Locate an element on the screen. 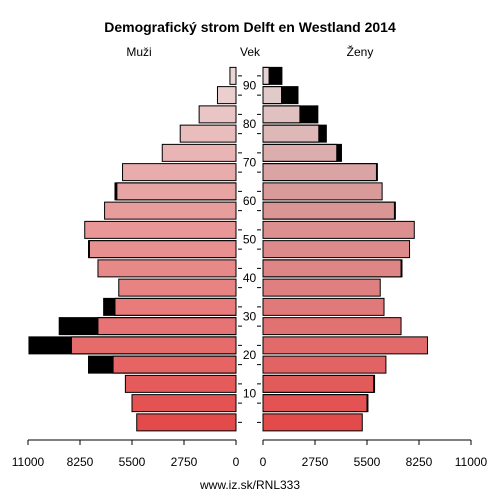 The image size is (500, 500). age-tick-label: 30 is located at coordinates (250, 317).